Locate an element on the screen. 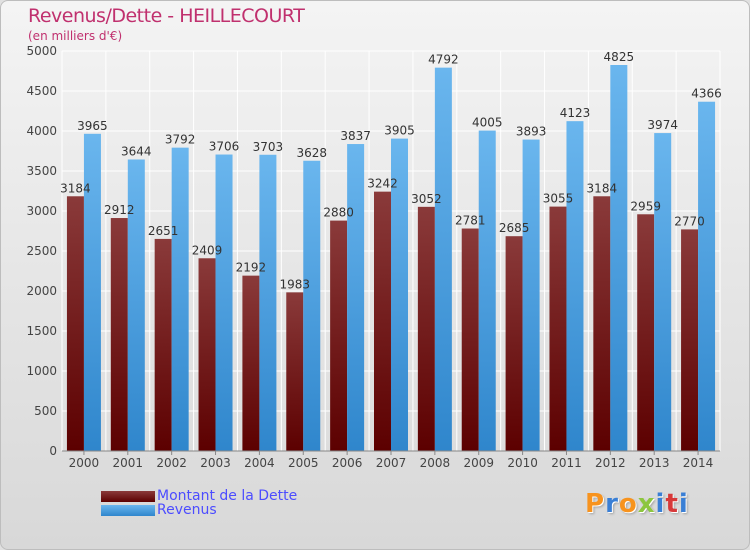 The width and height of the screenshot is (750, 550). x-tick-label-2013: 2013 is located at coordinates (654, 463).